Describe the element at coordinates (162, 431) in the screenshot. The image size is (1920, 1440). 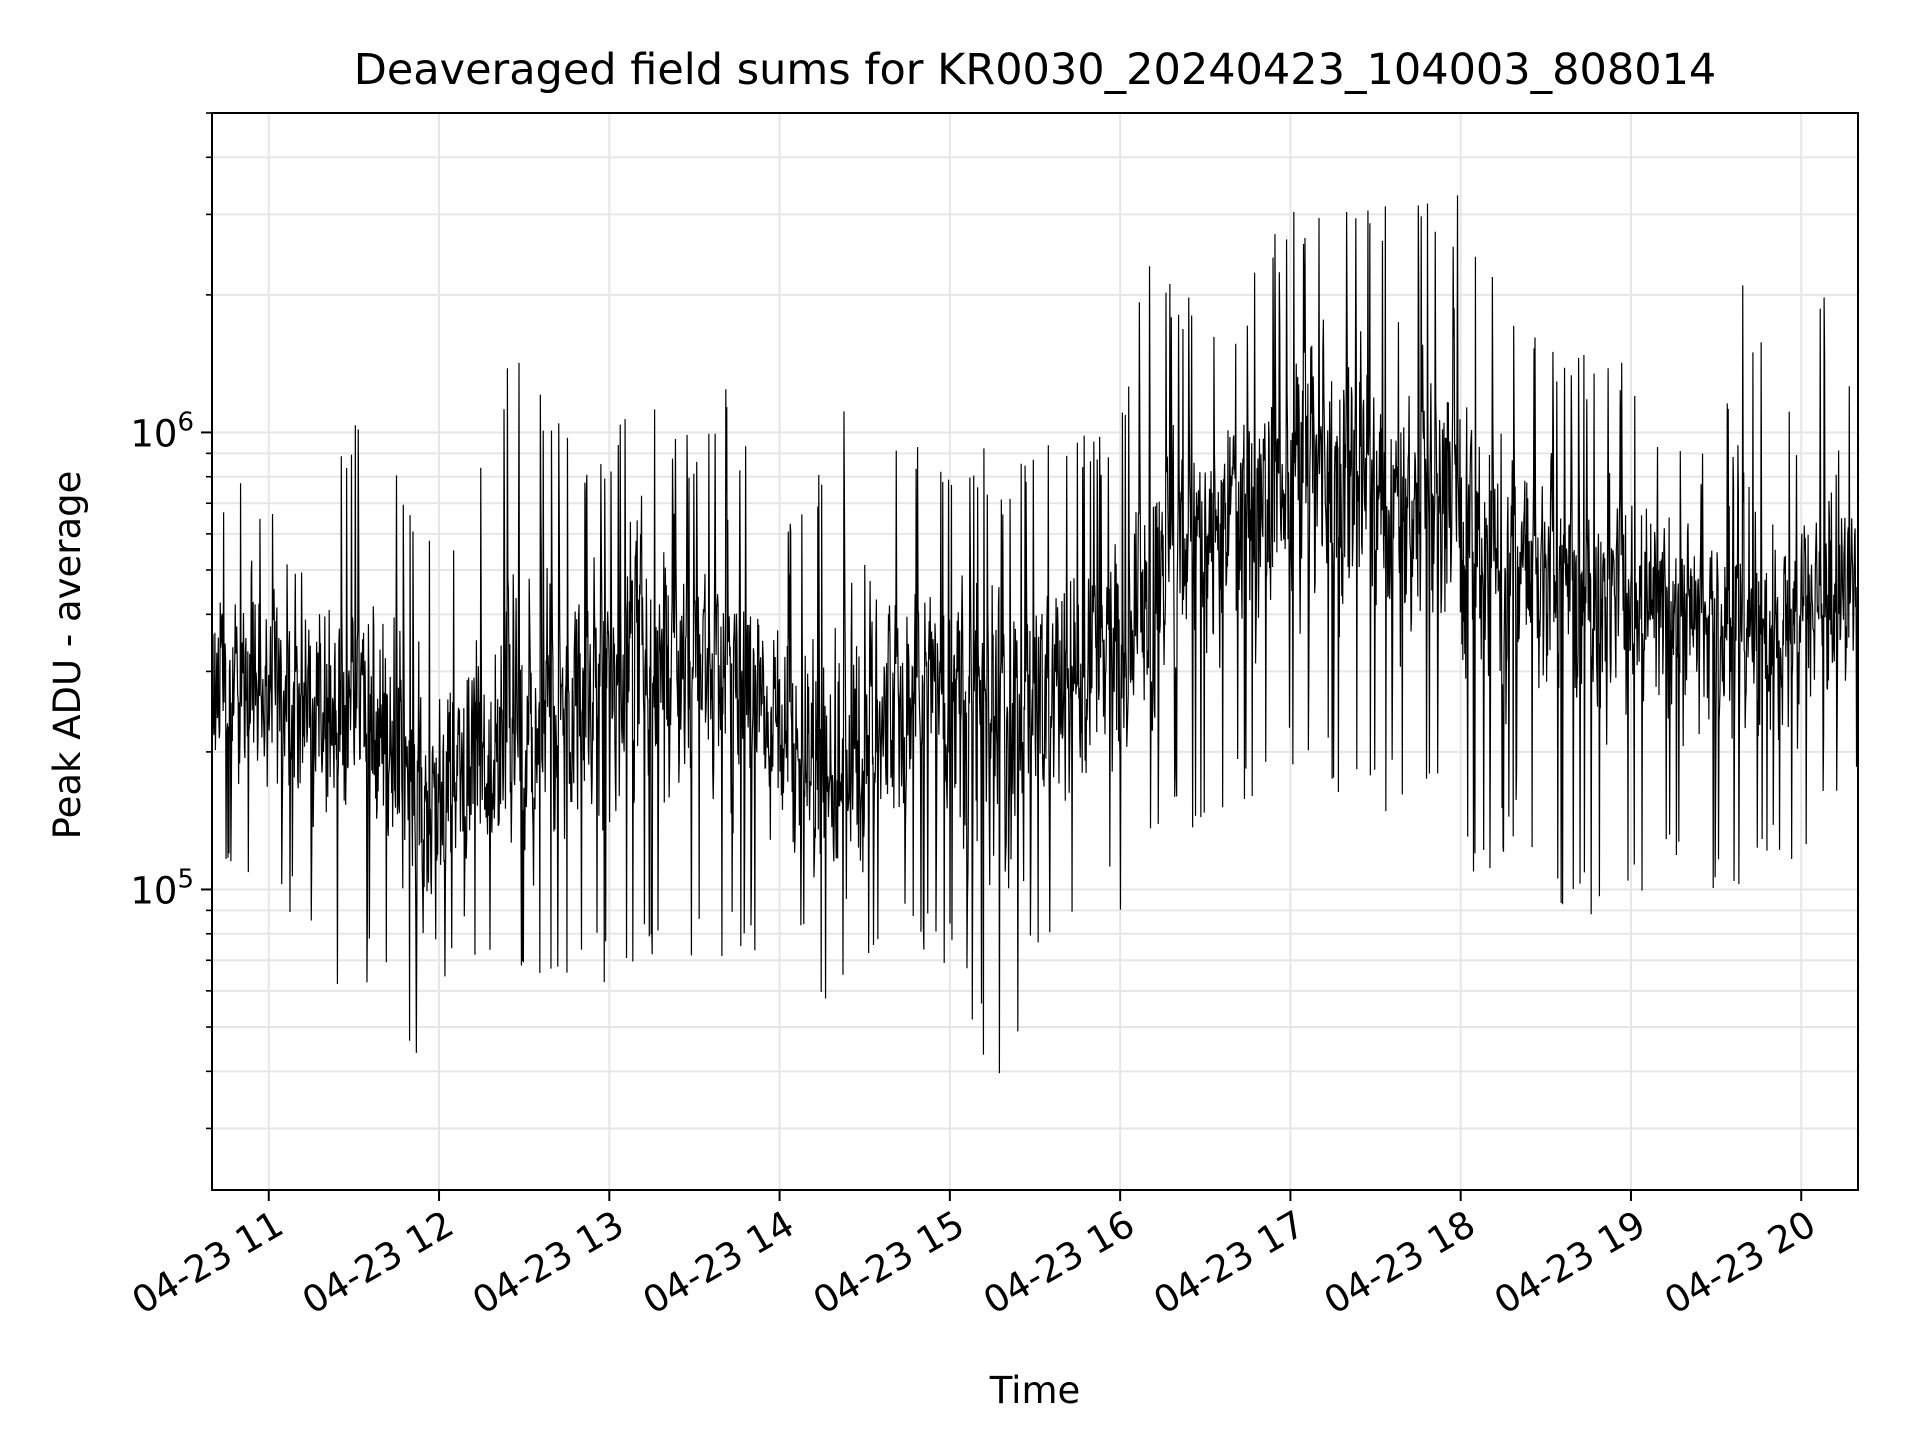
I see `y-tick-label: 106` at that location.